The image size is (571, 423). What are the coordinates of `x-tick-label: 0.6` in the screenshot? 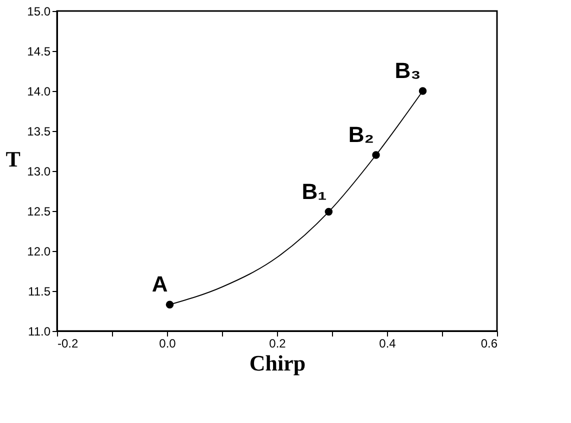 It's located at (489, 343).